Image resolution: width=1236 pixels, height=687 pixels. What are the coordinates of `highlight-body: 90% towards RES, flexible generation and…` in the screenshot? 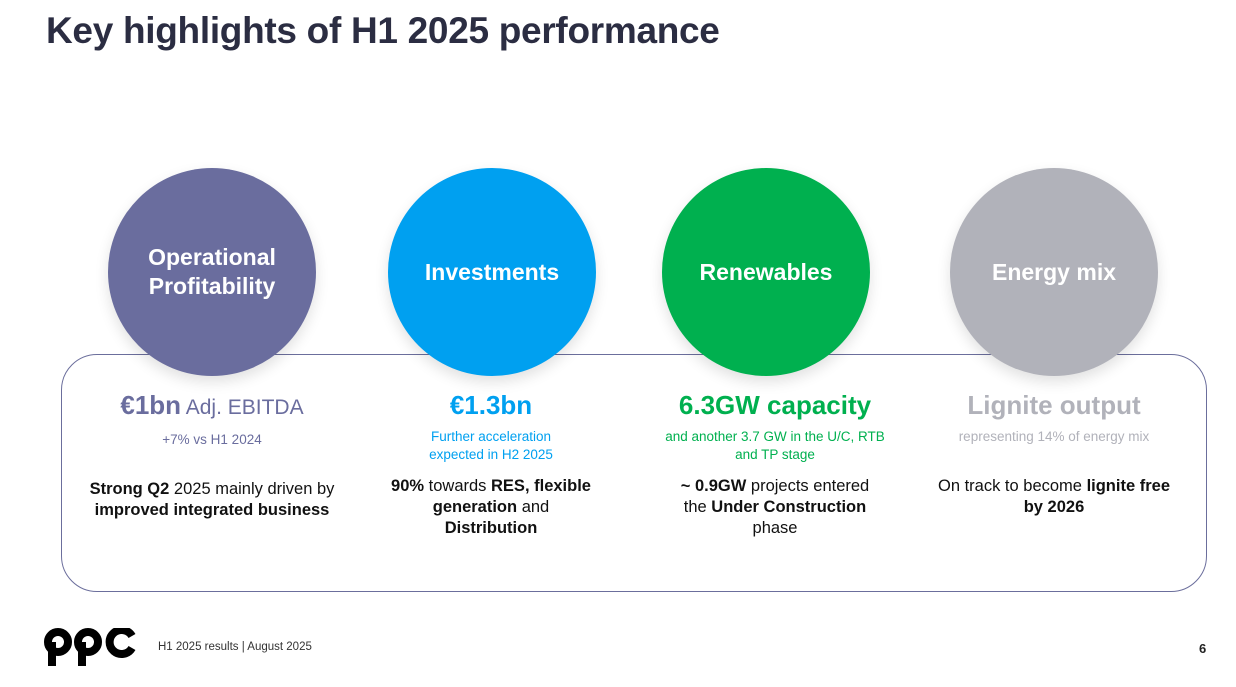 It's located at (491, 507).